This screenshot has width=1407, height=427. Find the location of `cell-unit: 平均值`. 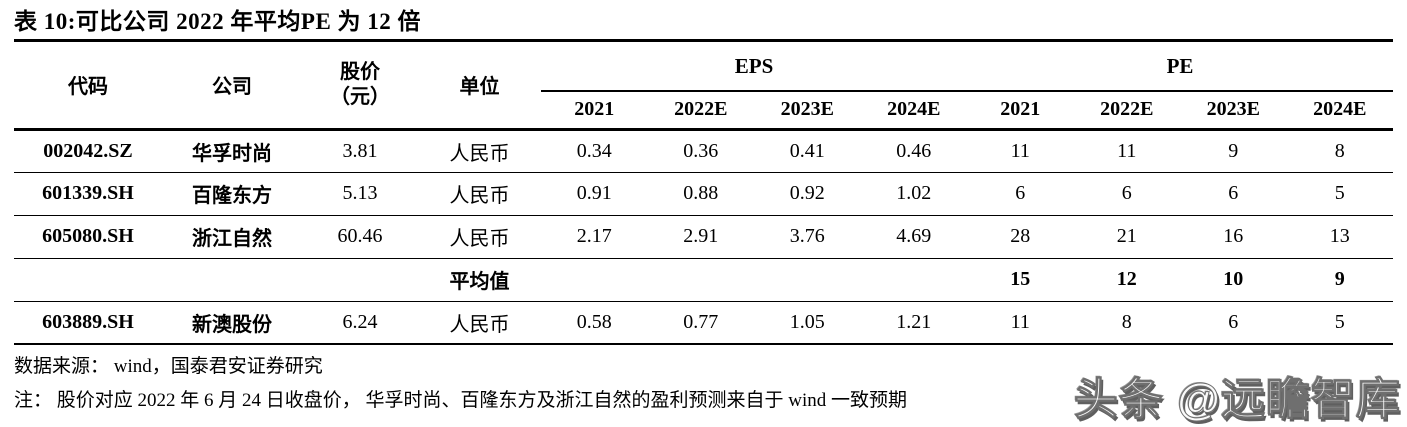

cell-unit: 平均值 is located at coordinates (479, 280).